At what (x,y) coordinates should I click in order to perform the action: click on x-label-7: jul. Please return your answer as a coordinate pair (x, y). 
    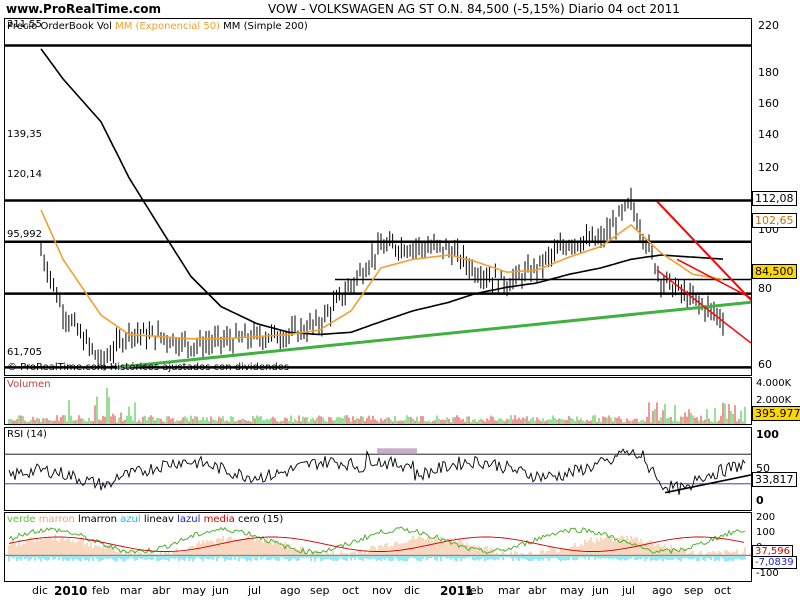
    Looking at the image, I should click on (255, 590).